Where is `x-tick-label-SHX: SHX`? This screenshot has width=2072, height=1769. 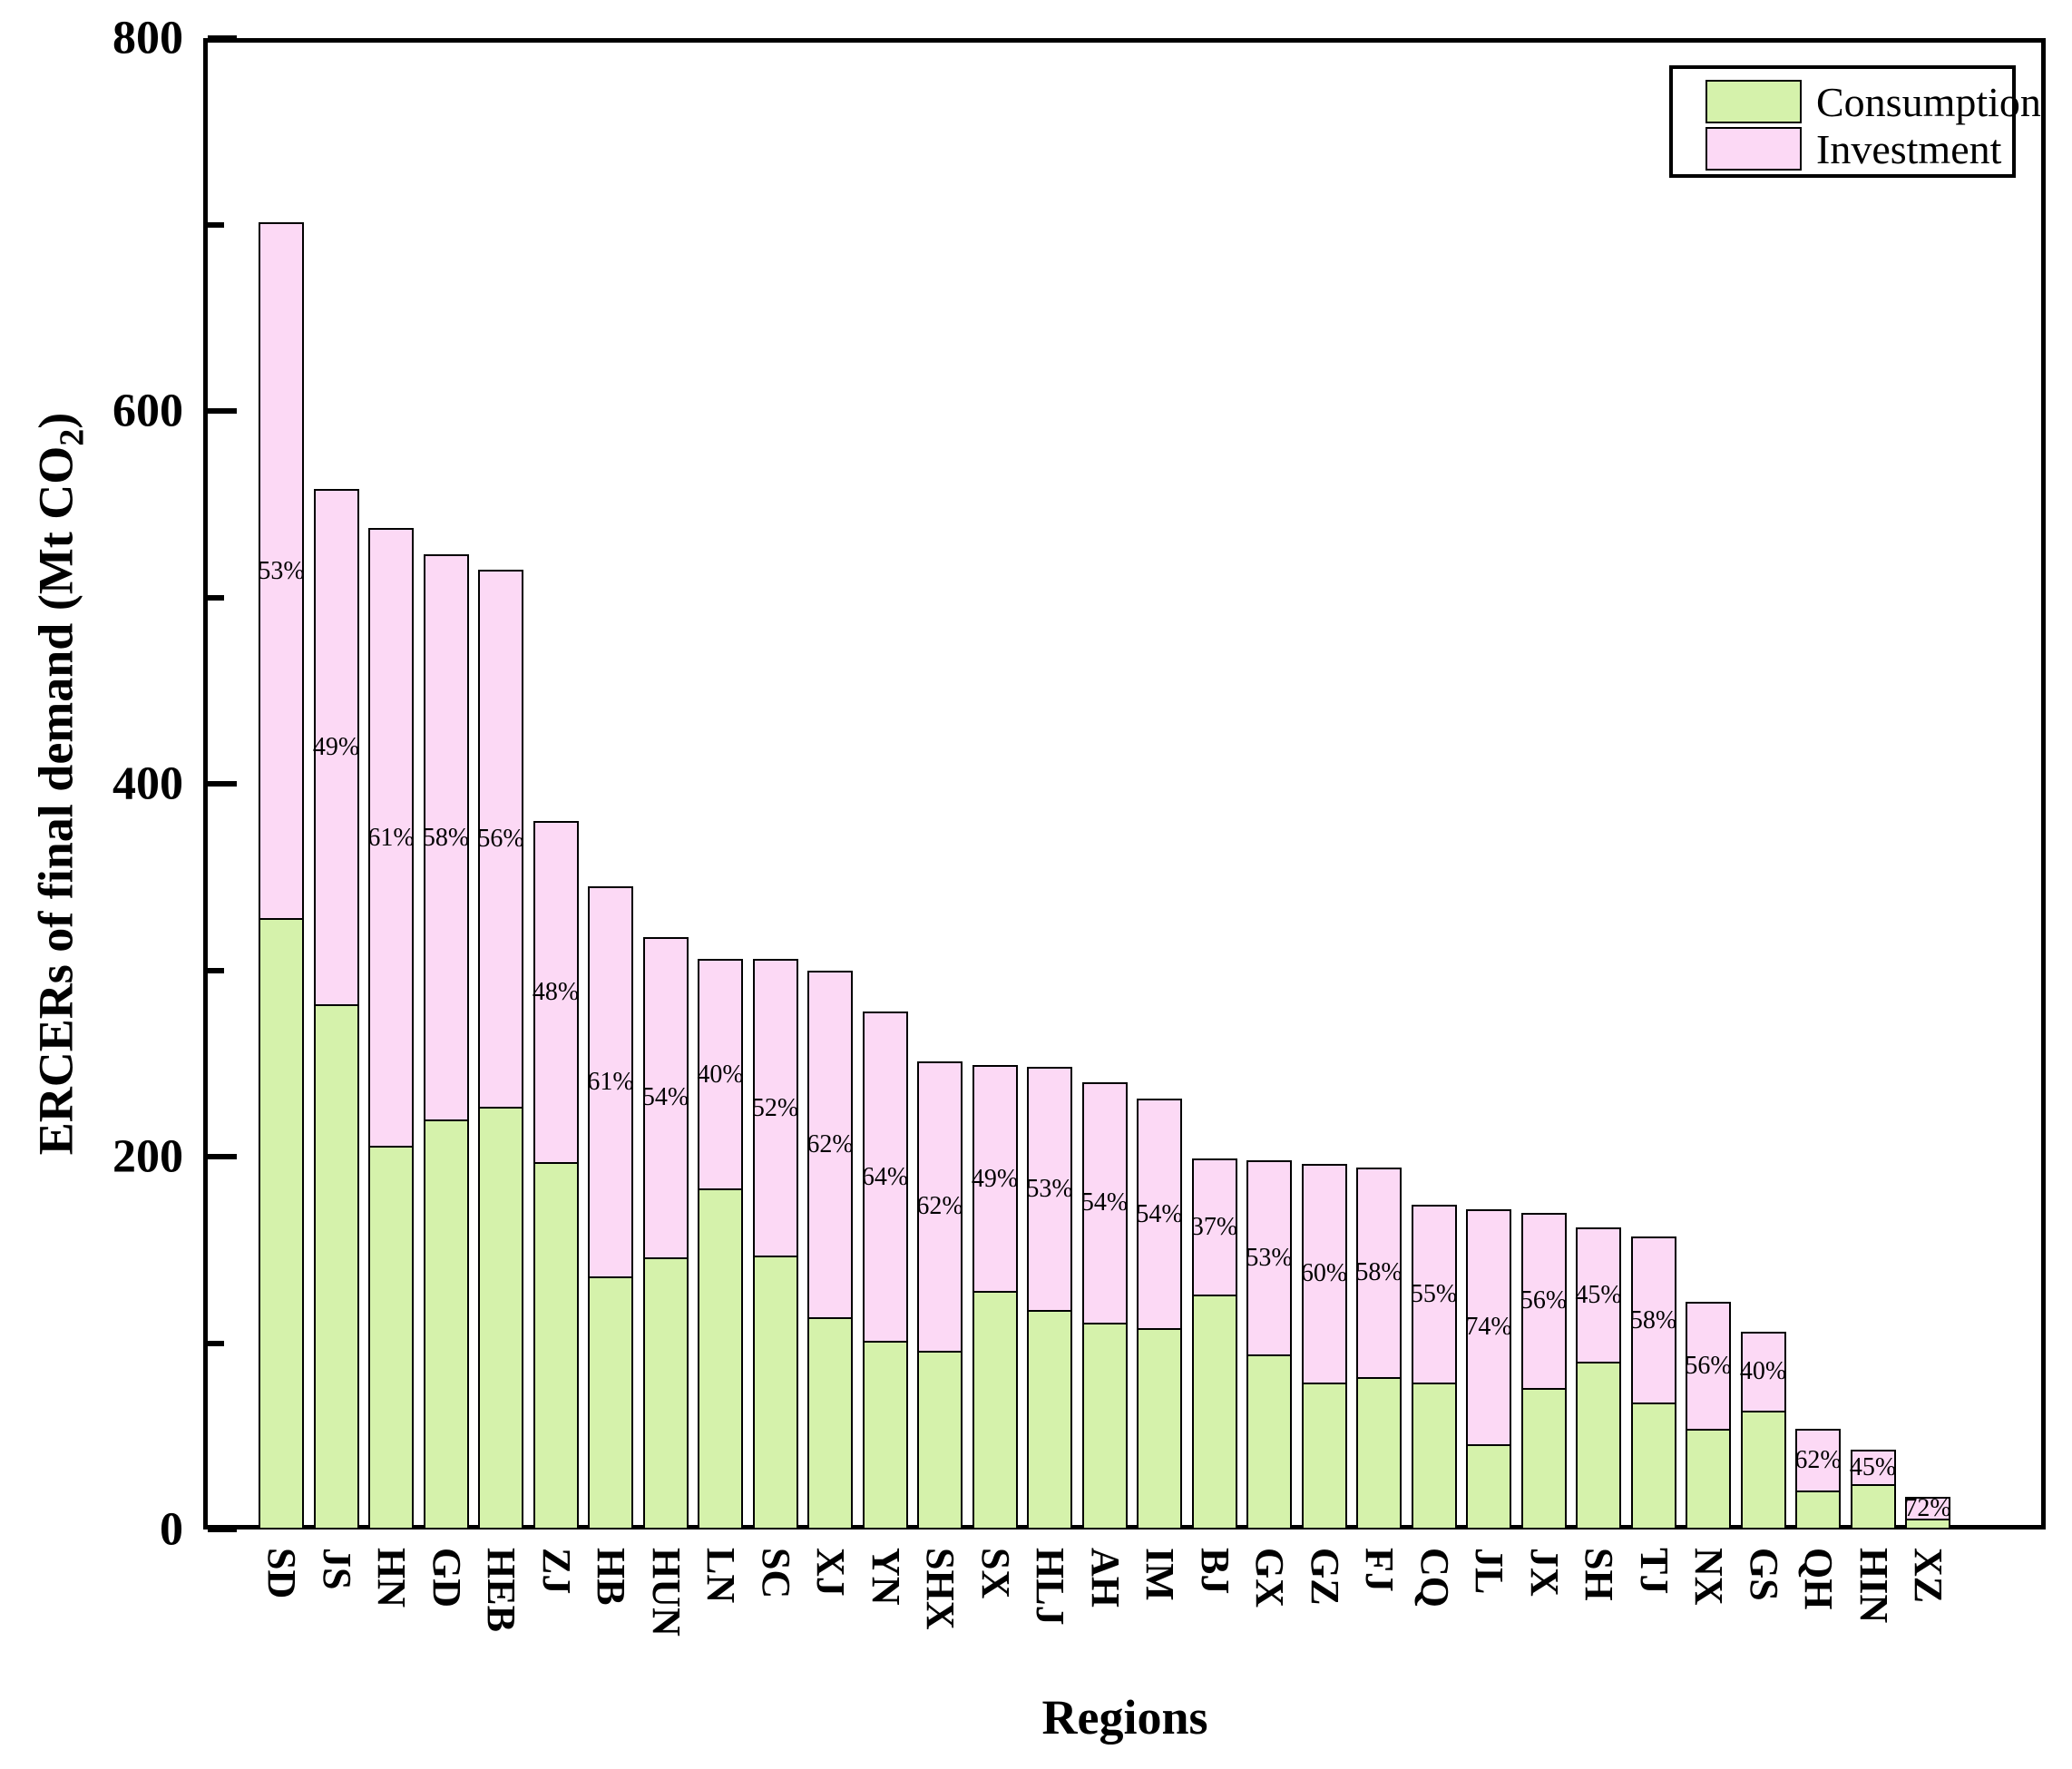 x-tick-label-SHX: SHX is located at coordinates (940, 1589).